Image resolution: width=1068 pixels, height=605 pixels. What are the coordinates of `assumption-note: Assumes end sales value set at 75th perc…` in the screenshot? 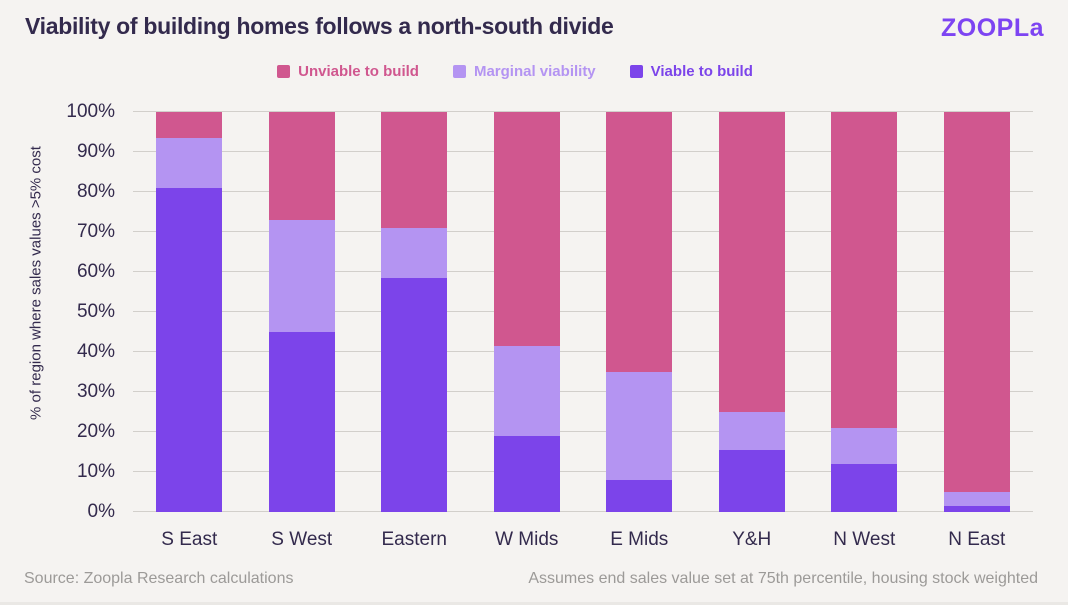 It's located at (783, 578).